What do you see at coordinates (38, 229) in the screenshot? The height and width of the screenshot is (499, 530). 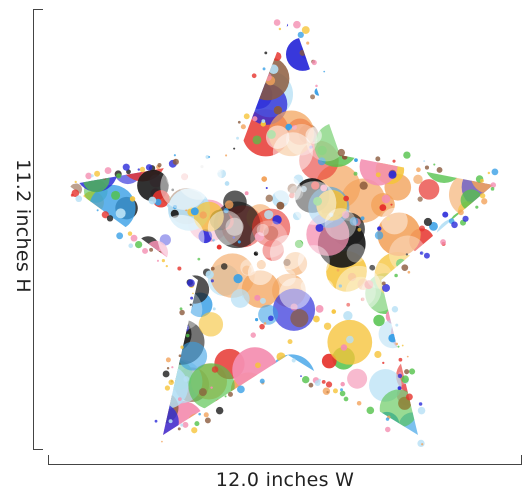 I see `height-dimension-bracket` at bounding box center [38, 229].